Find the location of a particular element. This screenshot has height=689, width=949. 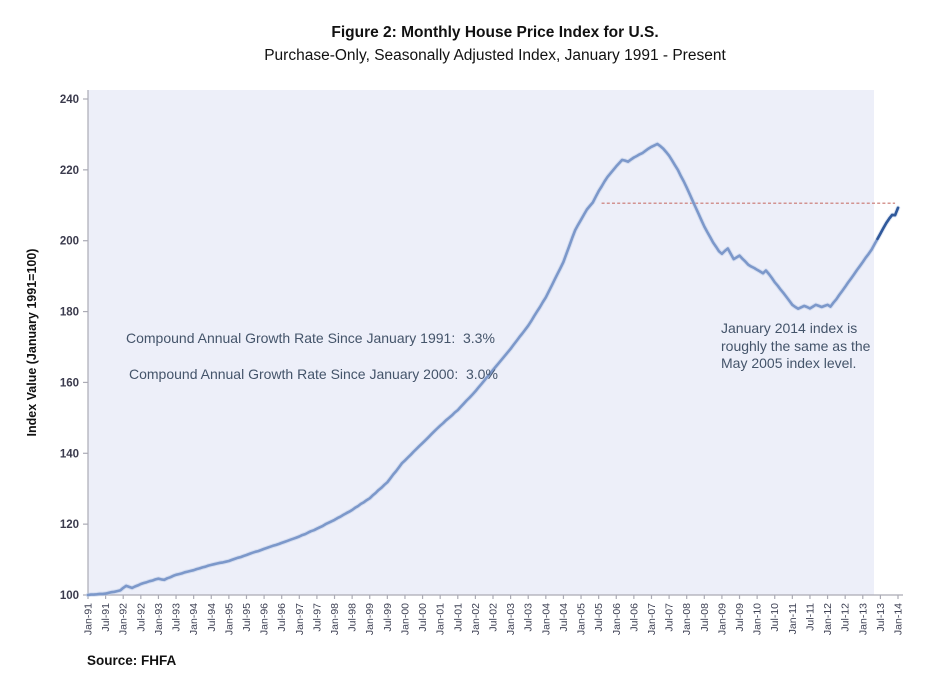

x-tick-label: Jul-95 is located at coordinates (247, 617).